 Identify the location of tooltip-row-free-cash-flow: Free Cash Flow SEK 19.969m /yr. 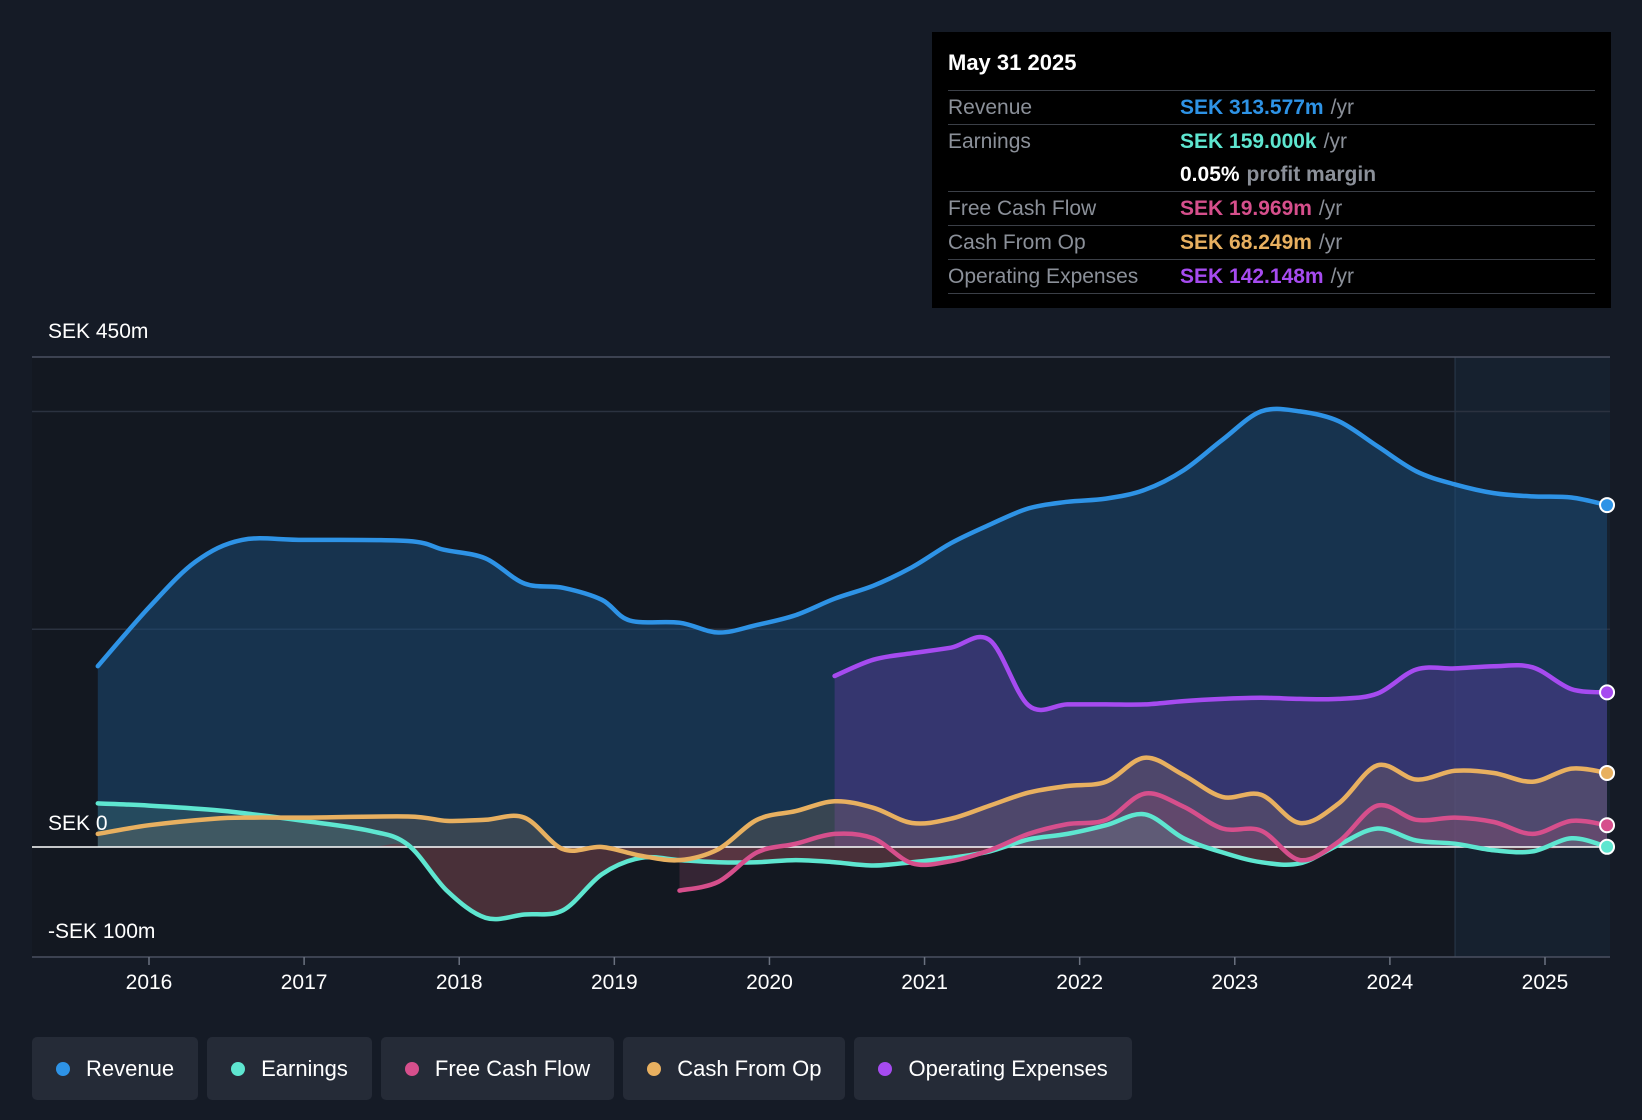
(1271, 209).